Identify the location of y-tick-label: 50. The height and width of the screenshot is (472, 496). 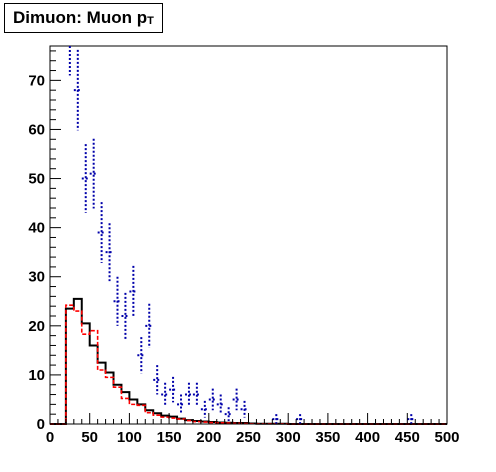
(36, 179).